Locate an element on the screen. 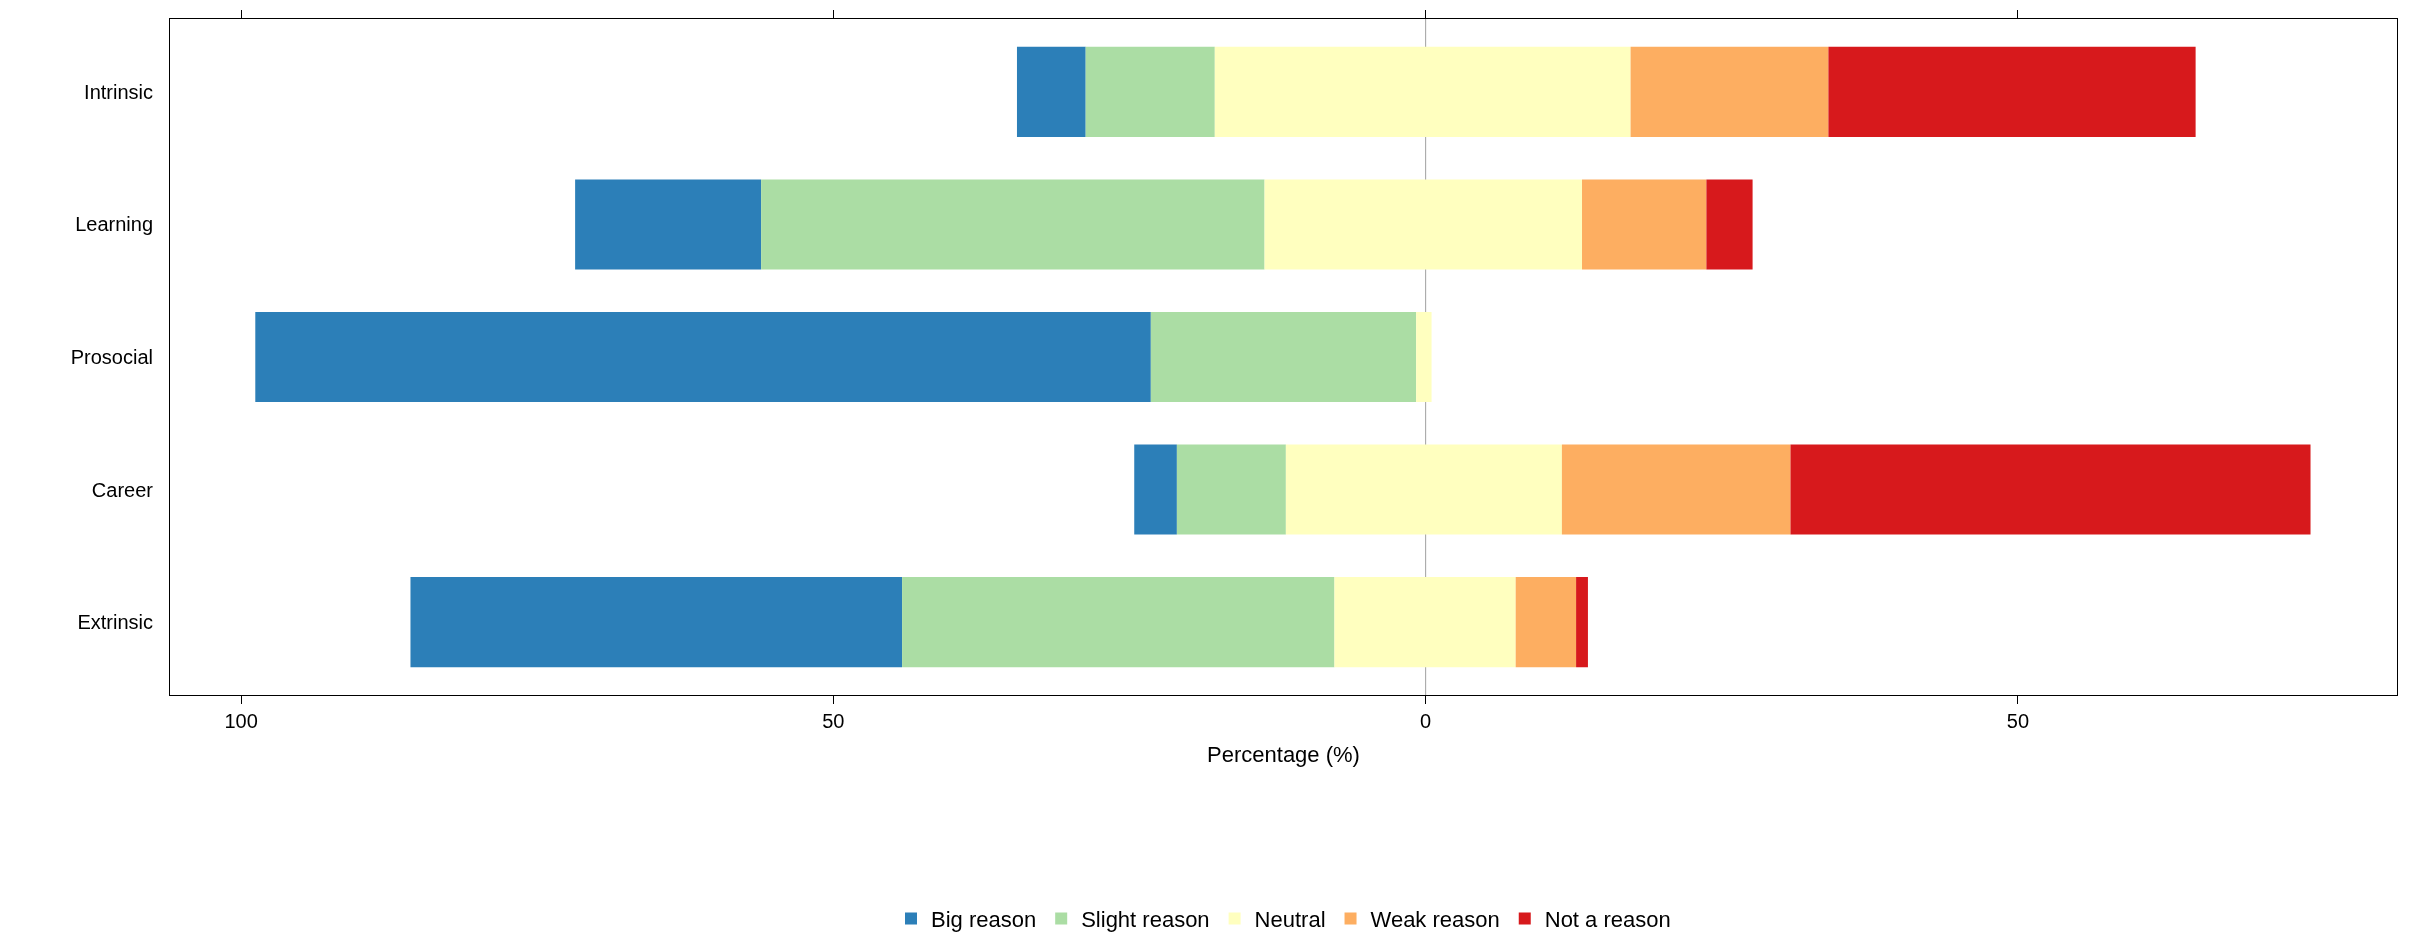 The height and width of the screenshot is (950, 2417). legend-label: Not a reason is located at coordinates (1607, 920).